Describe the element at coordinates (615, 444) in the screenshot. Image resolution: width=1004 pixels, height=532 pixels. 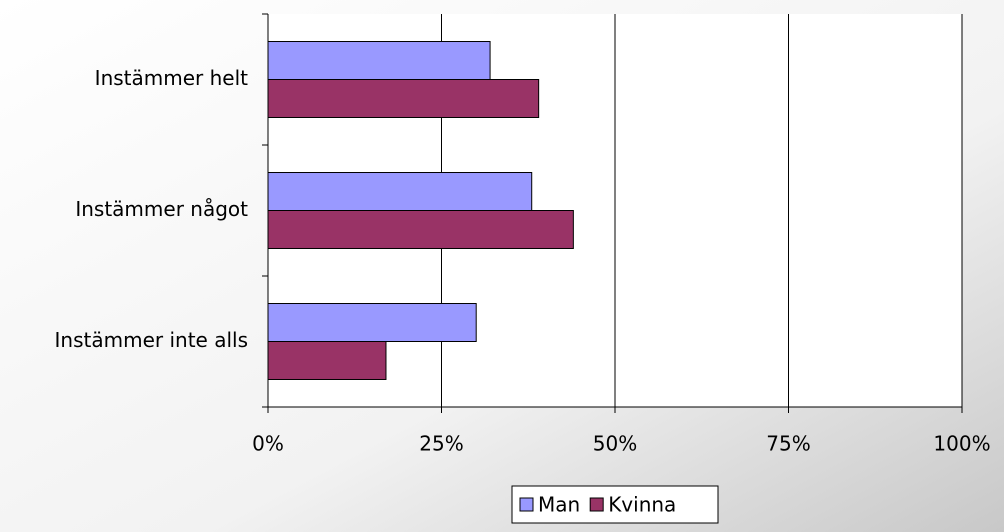
I see `x-tick-label: 50%` at that location.